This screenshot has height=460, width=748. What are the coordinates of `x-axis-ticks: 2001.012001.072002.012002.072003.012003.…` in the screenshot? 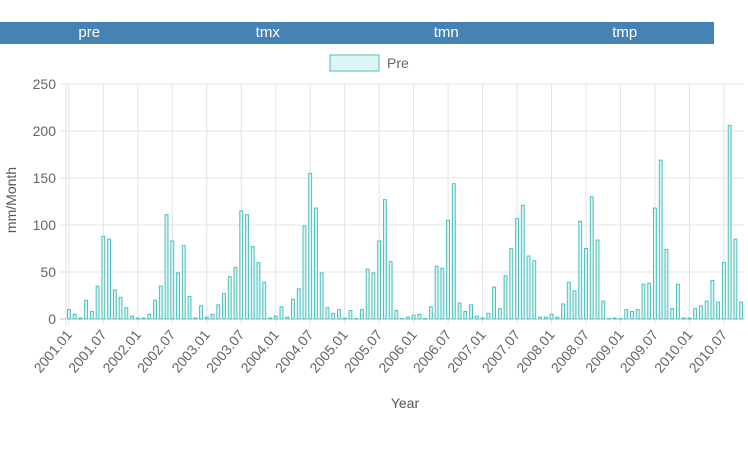 It's located at (380, 350).